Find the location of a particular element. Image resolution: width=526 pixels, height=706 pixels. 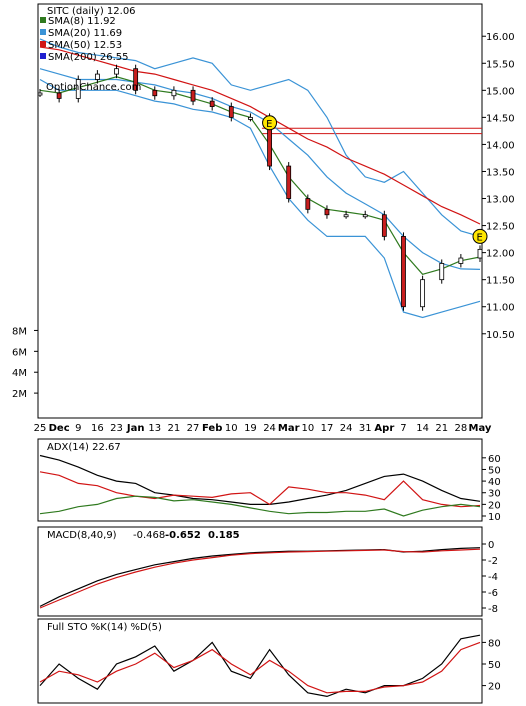

volume-tick-label: 4M is located at coordinates (19, 373).